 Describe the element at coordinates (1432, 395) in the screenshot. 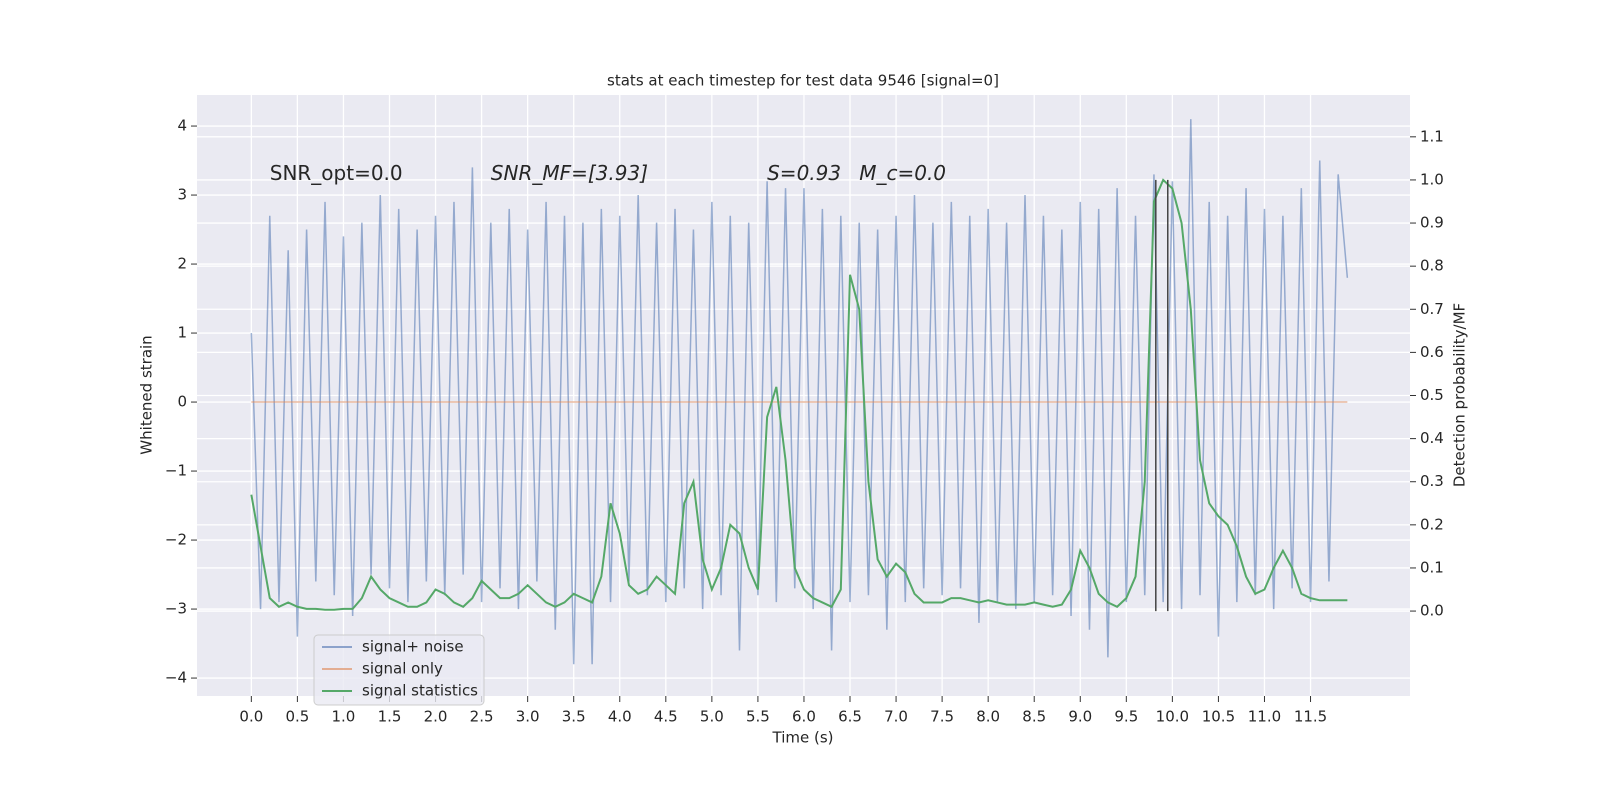

I see `y2-tick-label: 0.5` at that location.